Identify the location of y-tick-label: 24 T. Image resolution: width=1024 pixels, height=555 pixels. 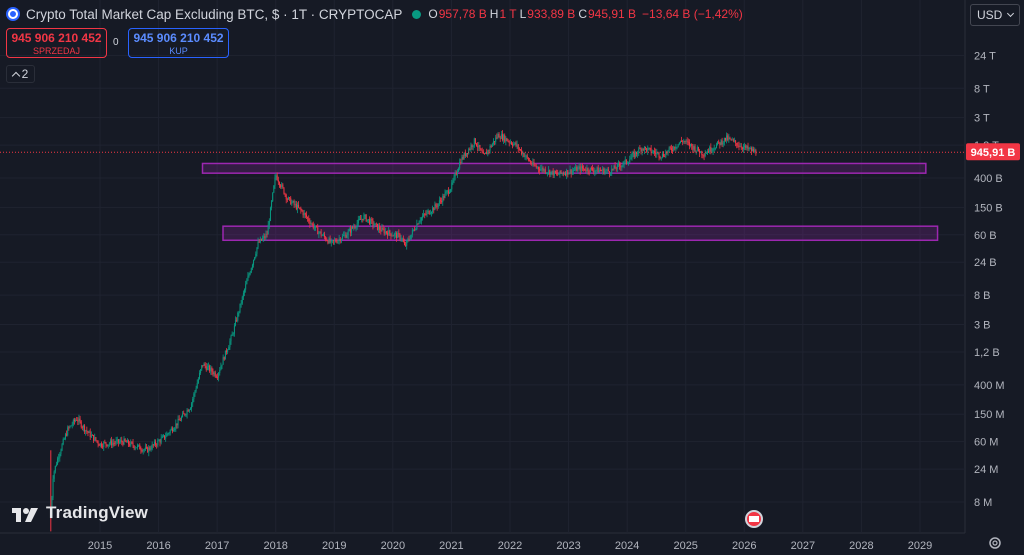
(985, 56).